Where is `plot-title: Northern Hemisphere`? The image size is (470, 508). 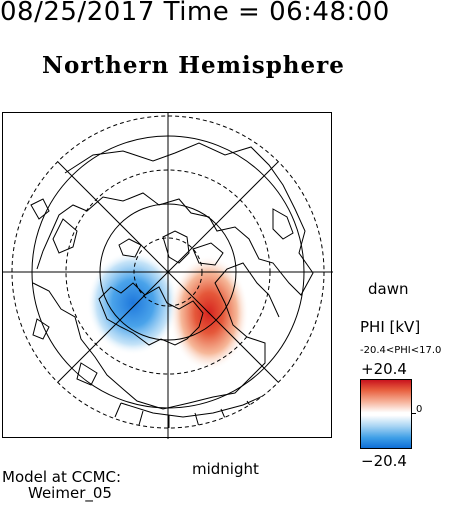 plot-title: Northern Hemisphere is located at coordinates (193, 65).